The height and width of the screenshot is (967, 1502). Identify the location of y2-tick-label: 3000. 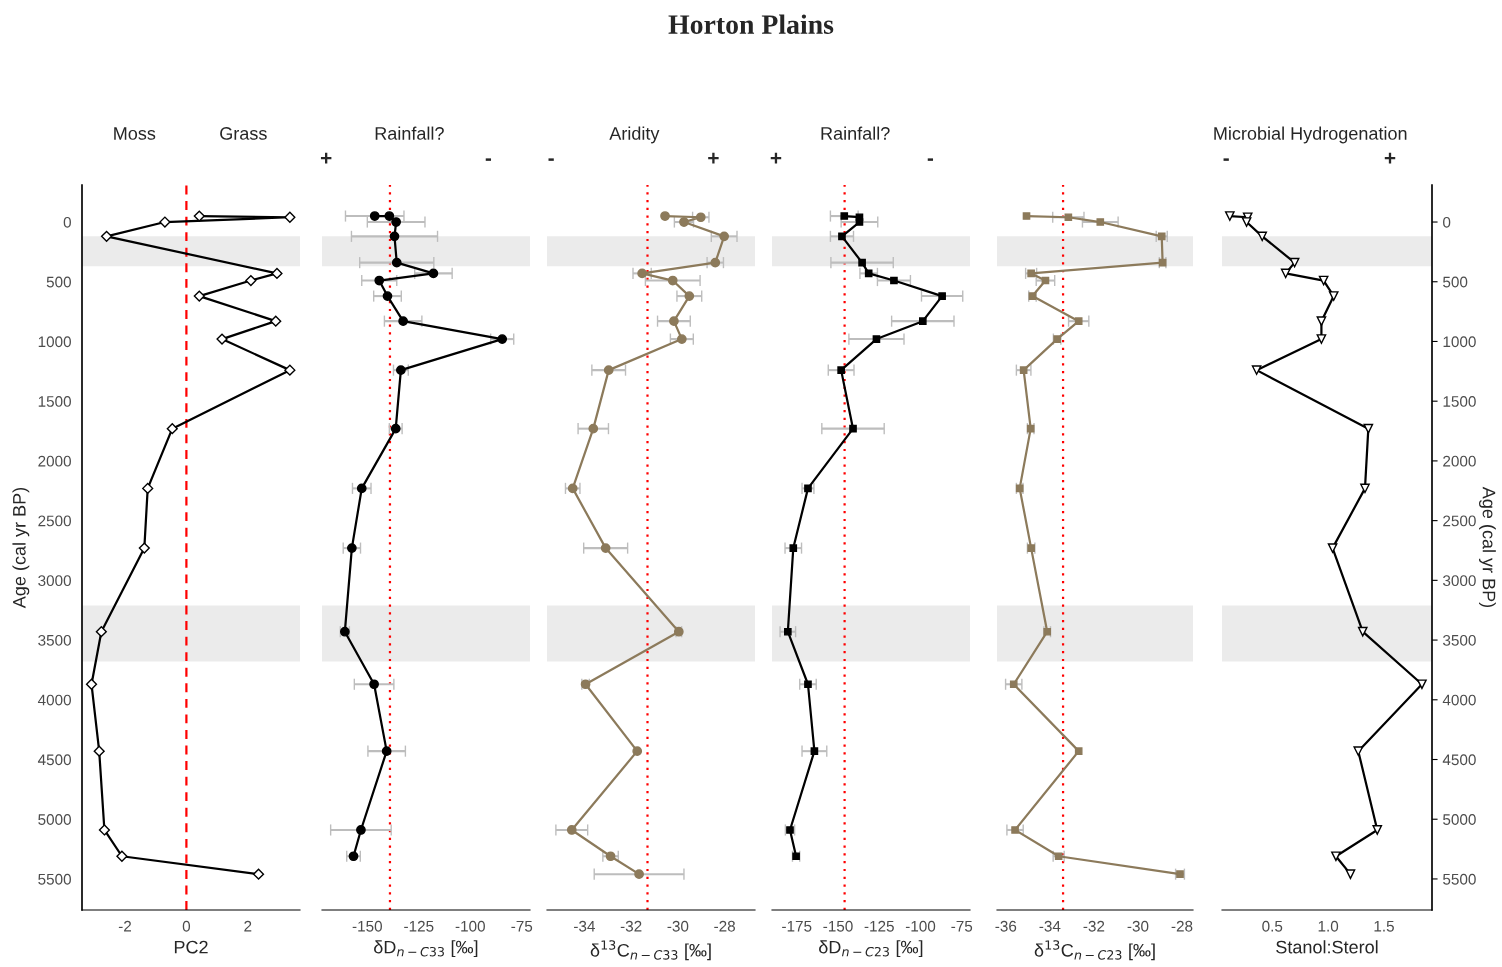
(1459, 581).